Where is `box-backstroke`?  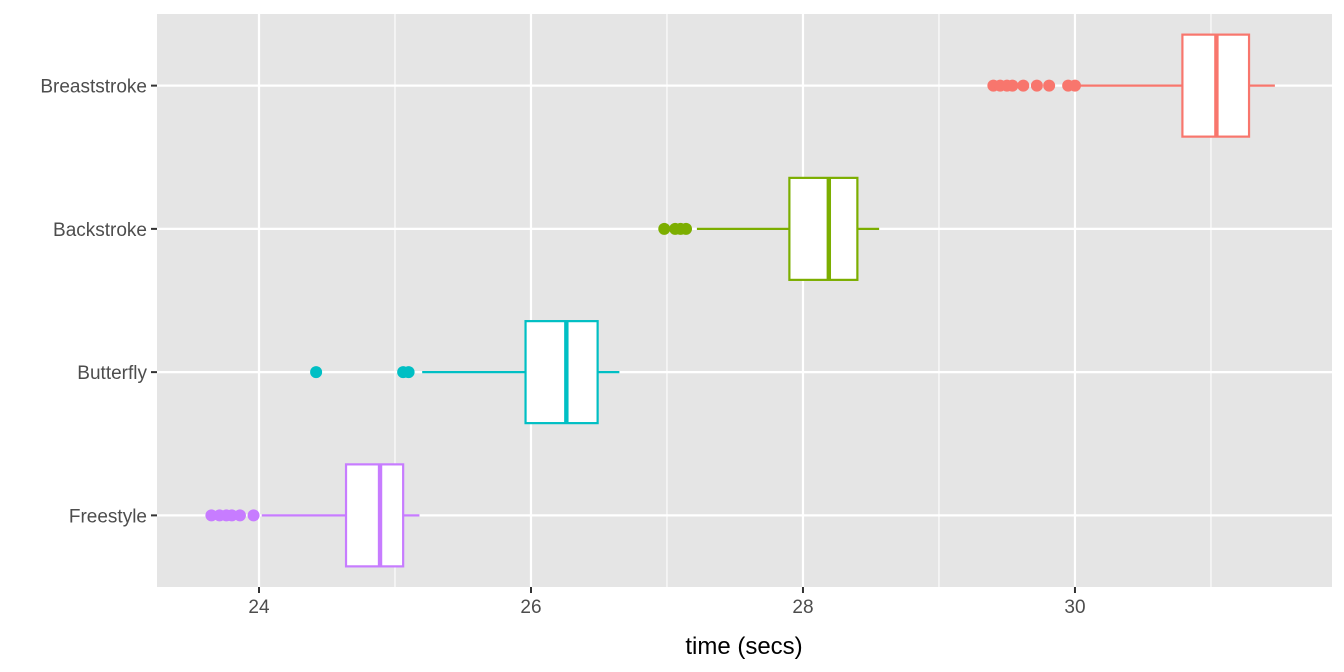 box-backstroke is located at coordinates (769, 228).